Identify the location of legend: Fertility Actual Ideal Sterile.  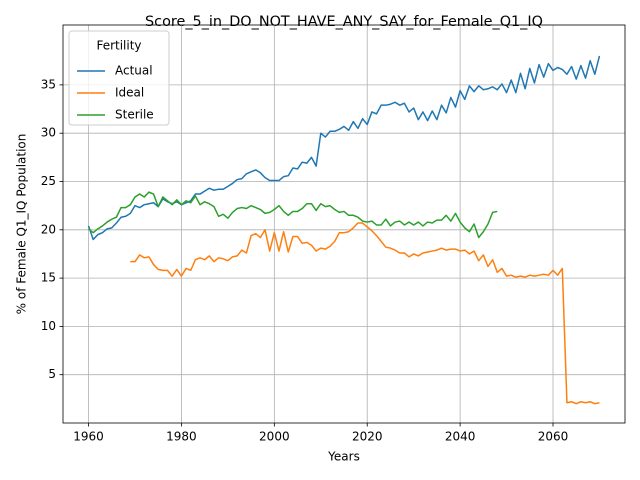
(119, 78).